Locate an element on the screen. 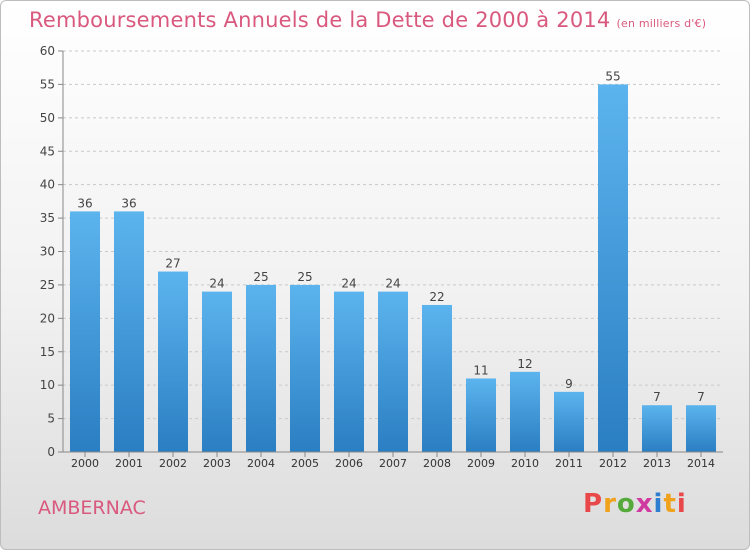 This screenshot has width=750, height=550. y-tick-label: 35 is located at coordinates (47, 218).